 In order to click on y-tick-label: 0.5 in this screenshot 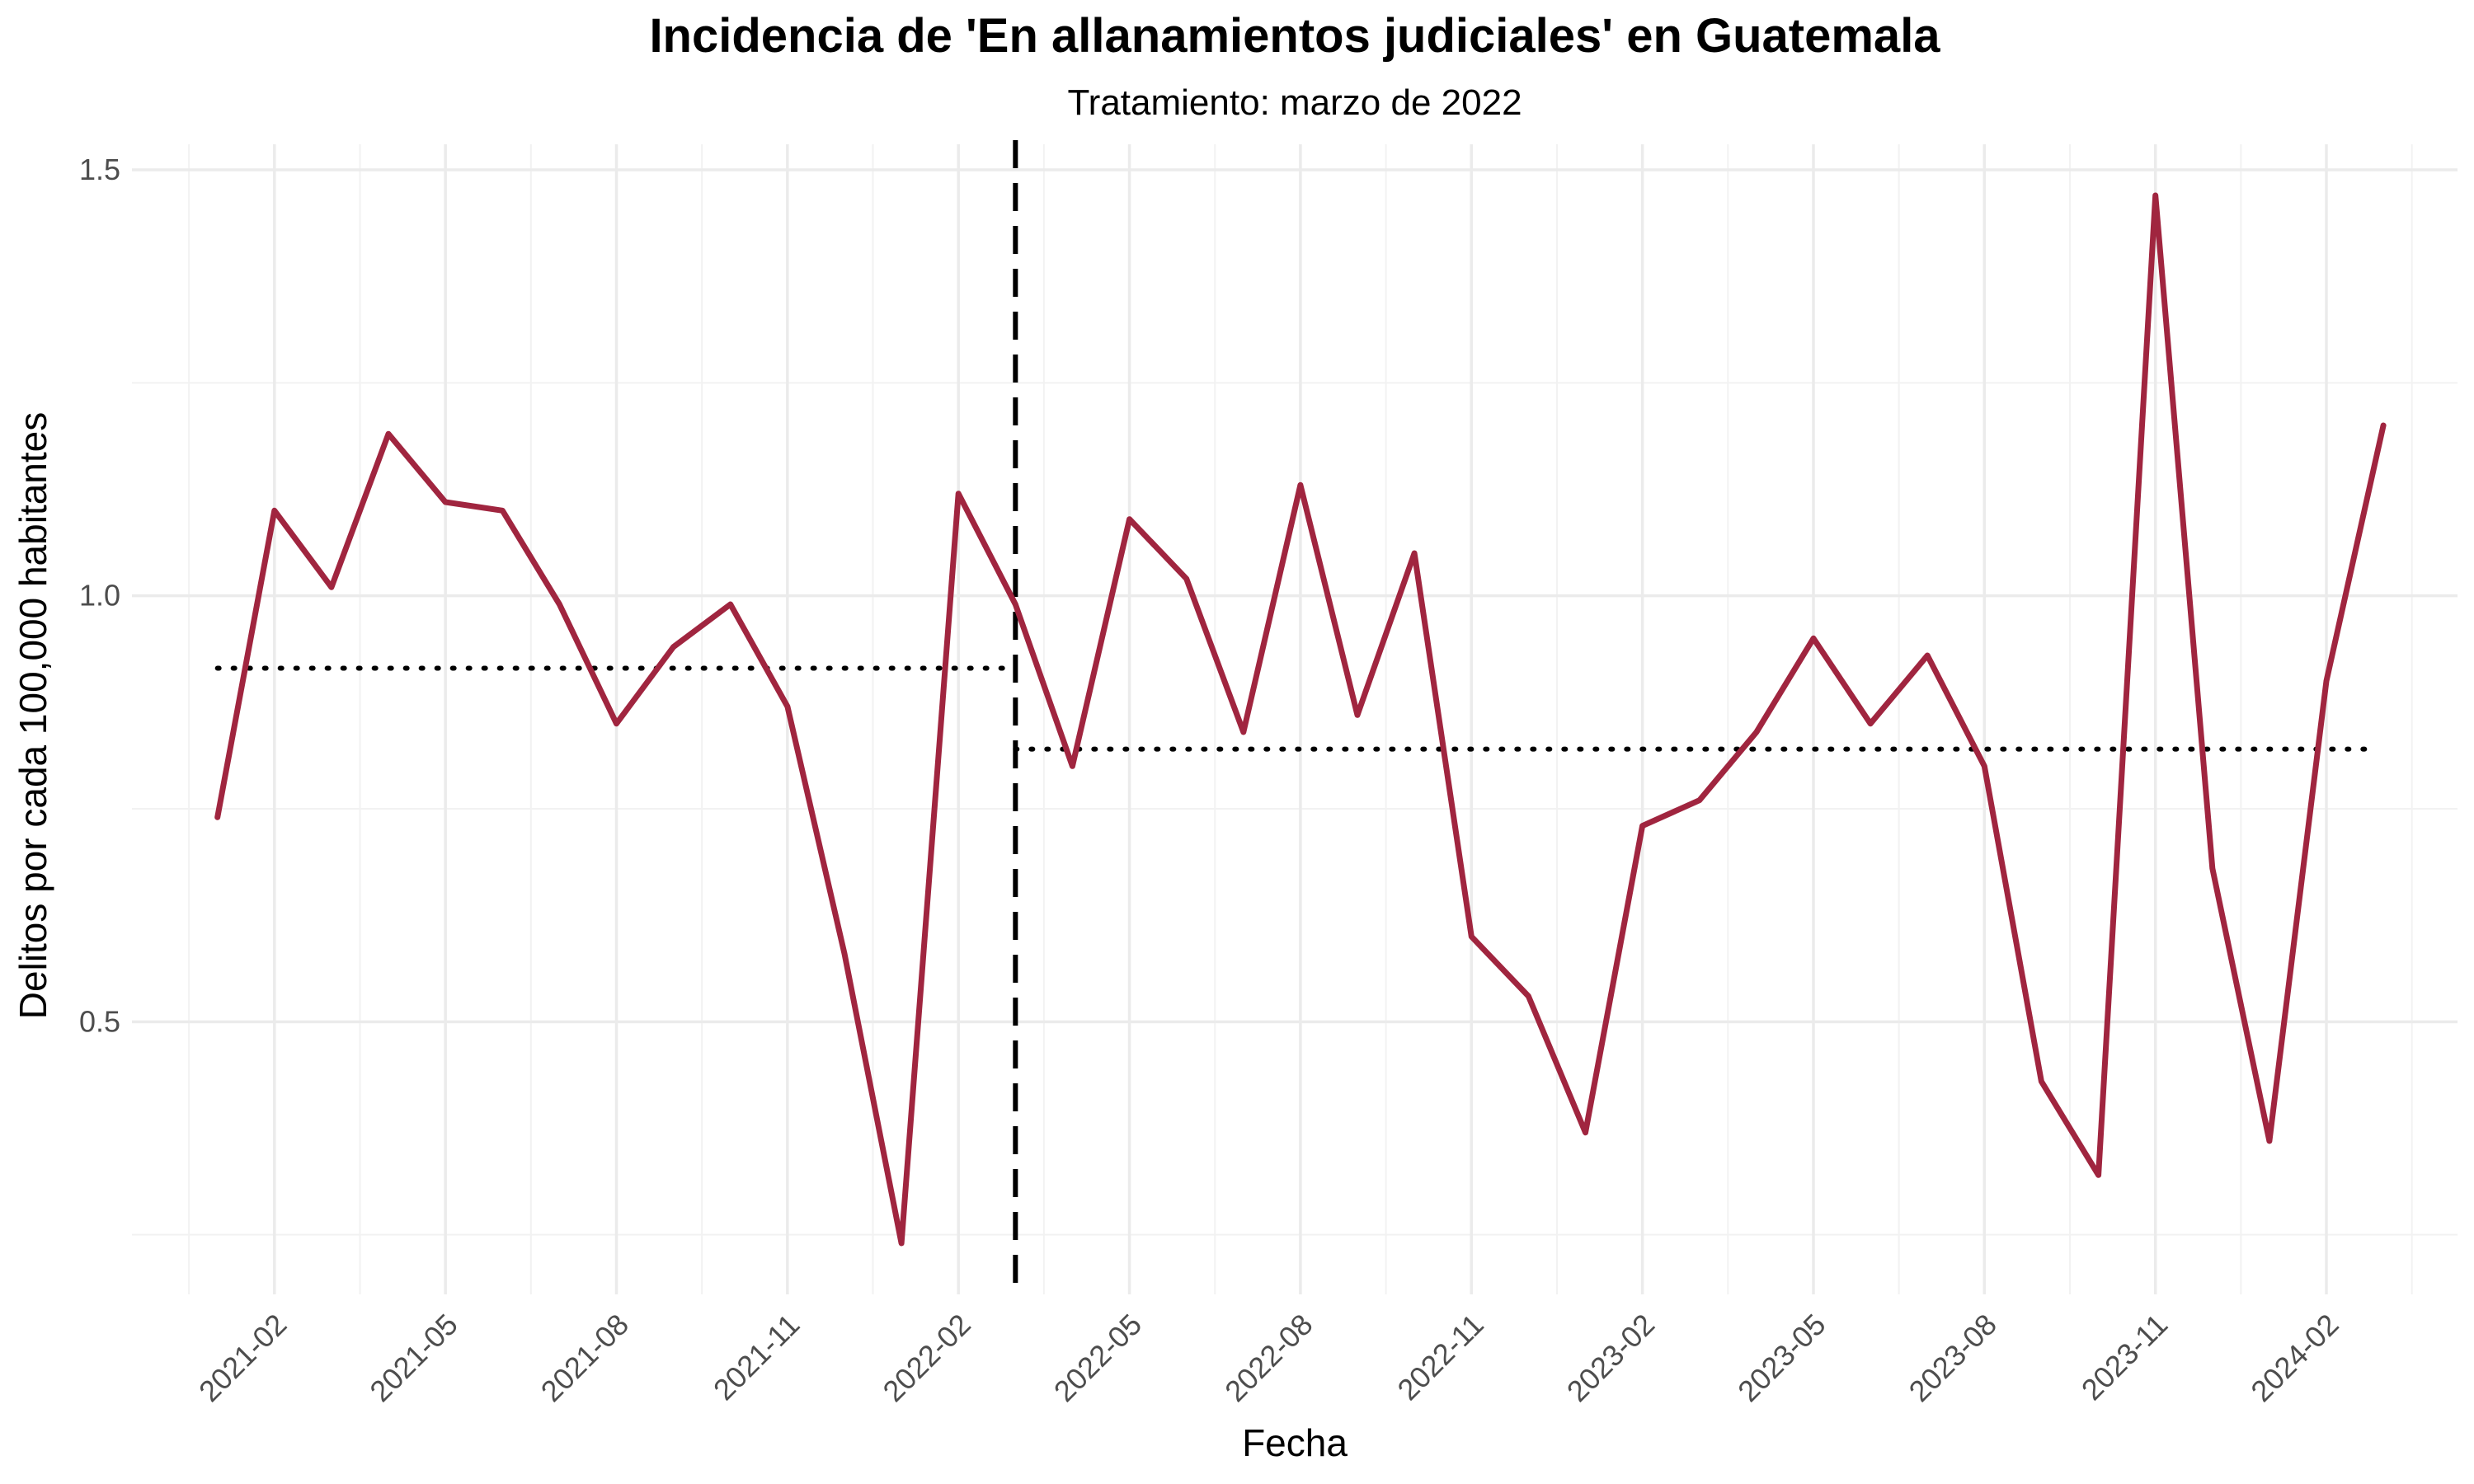, I will do `click(99, 1021)`.